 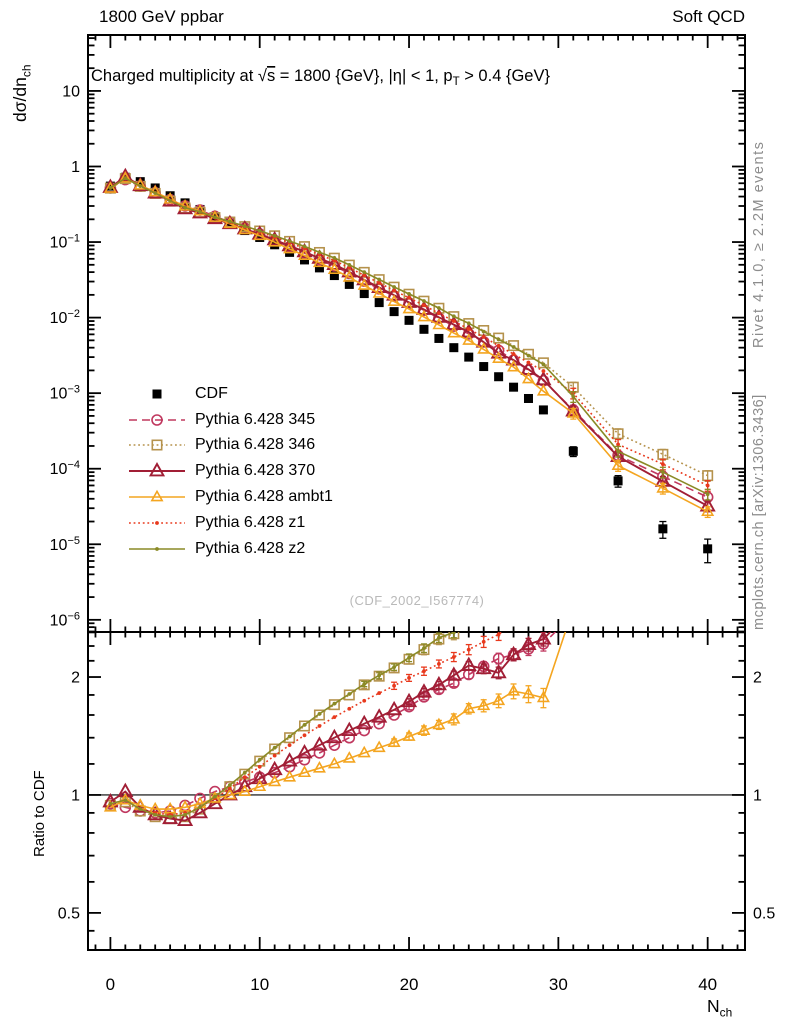 I want to click on legend-item-z1: Pythia 6.428 z1, so click(x=230, y=523).